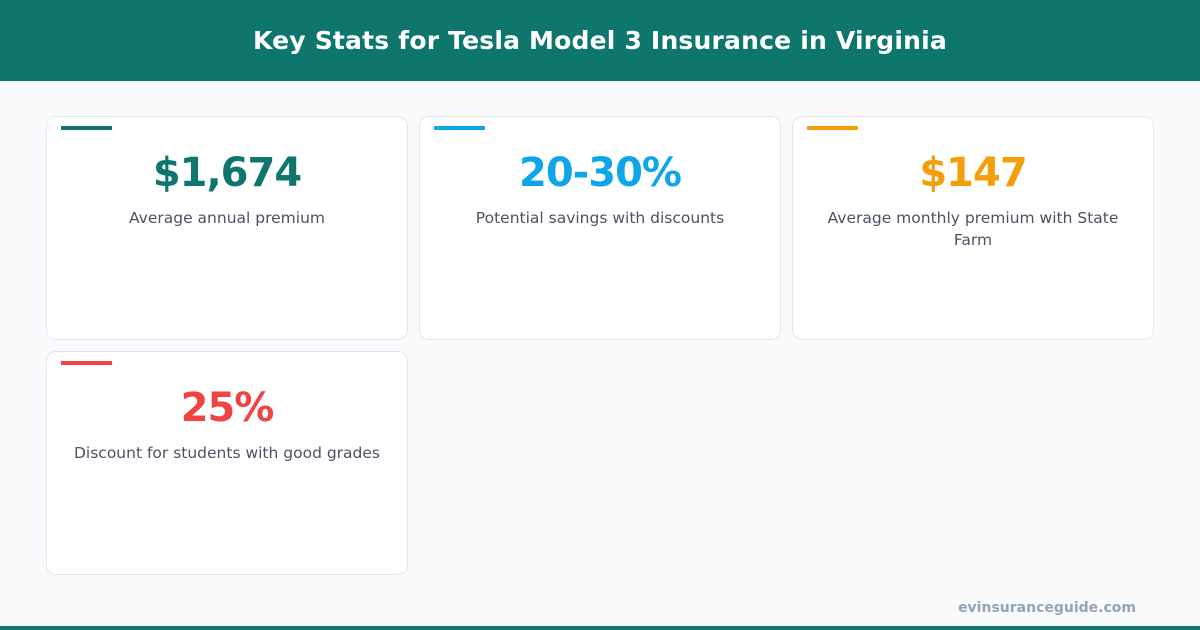 Image resolution: width=1200 pixels, height=630 pixels. Describe the element at coordinates (226, 453) in the screenshot. I see `stat-label: Discount for students with good grades` at that location.